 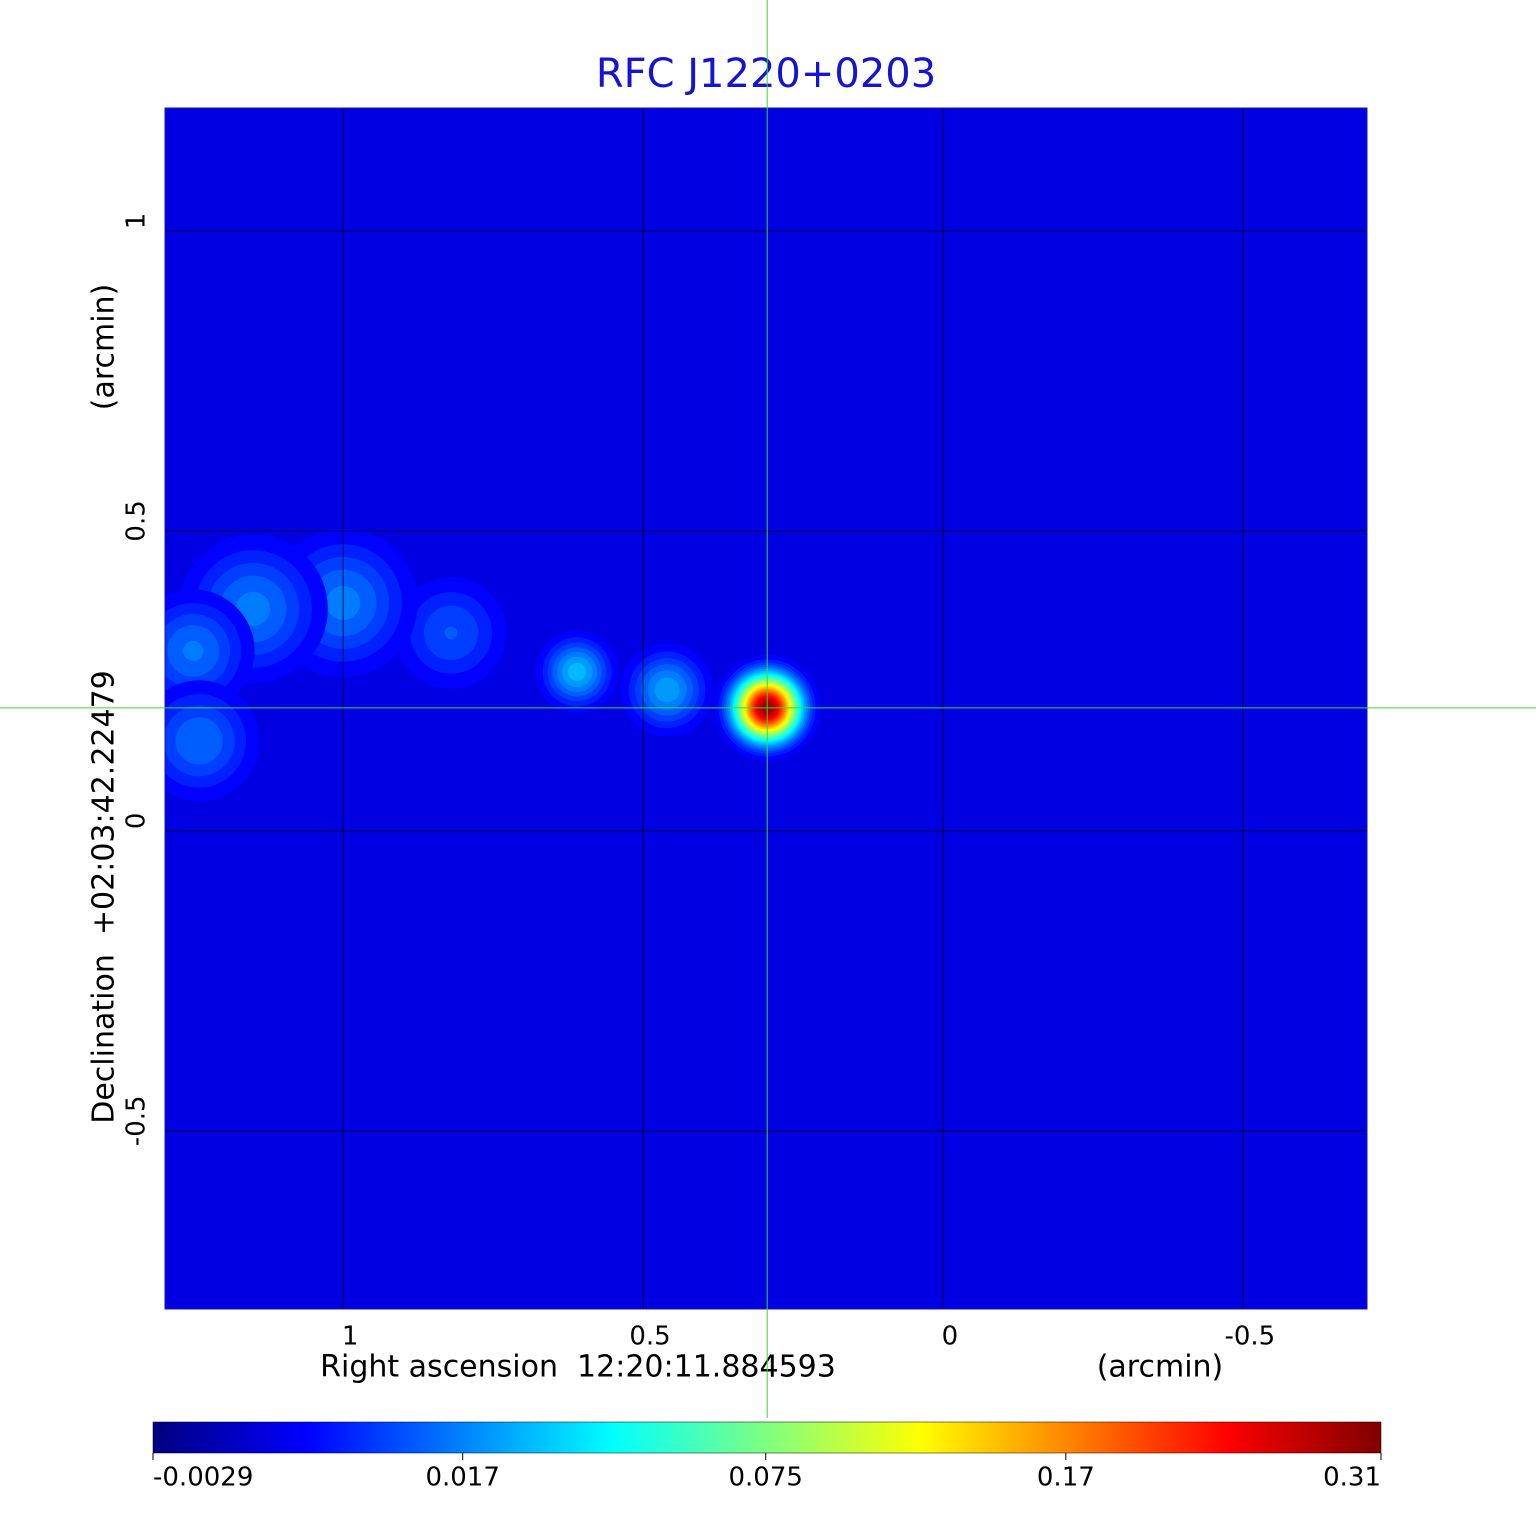 What do you see at coordinates (137, 1120) in the screenshot?
I see `y-tick-label: -0.5` at bounding box center [137, 1120].